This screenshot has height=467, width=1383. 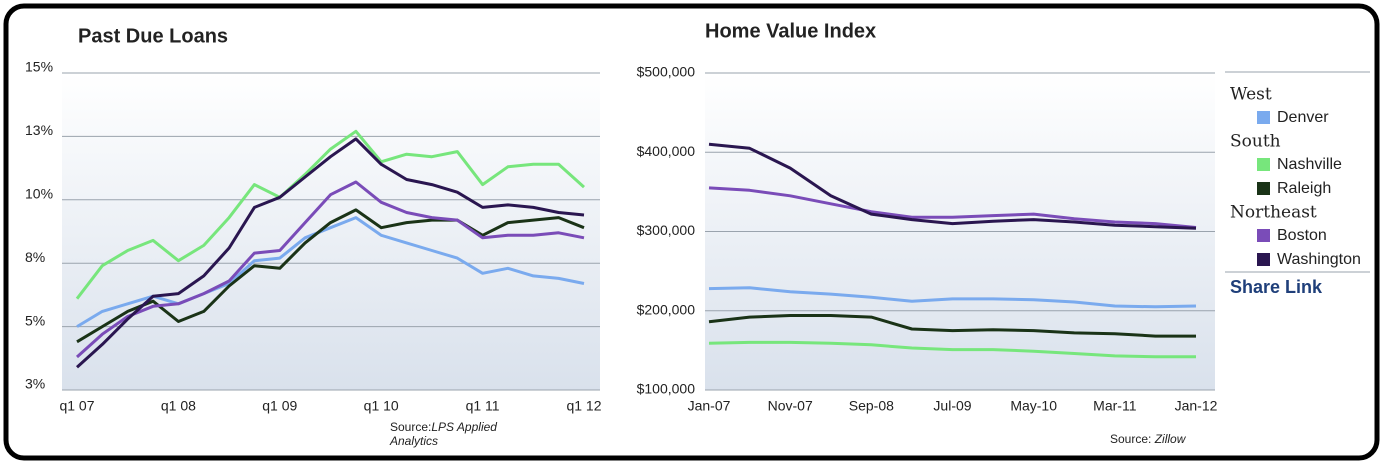 What do you see at coordinates (35, 257) in the screenshot?
I see `y-tick-label: 8%` at bounding box center [35, 257].